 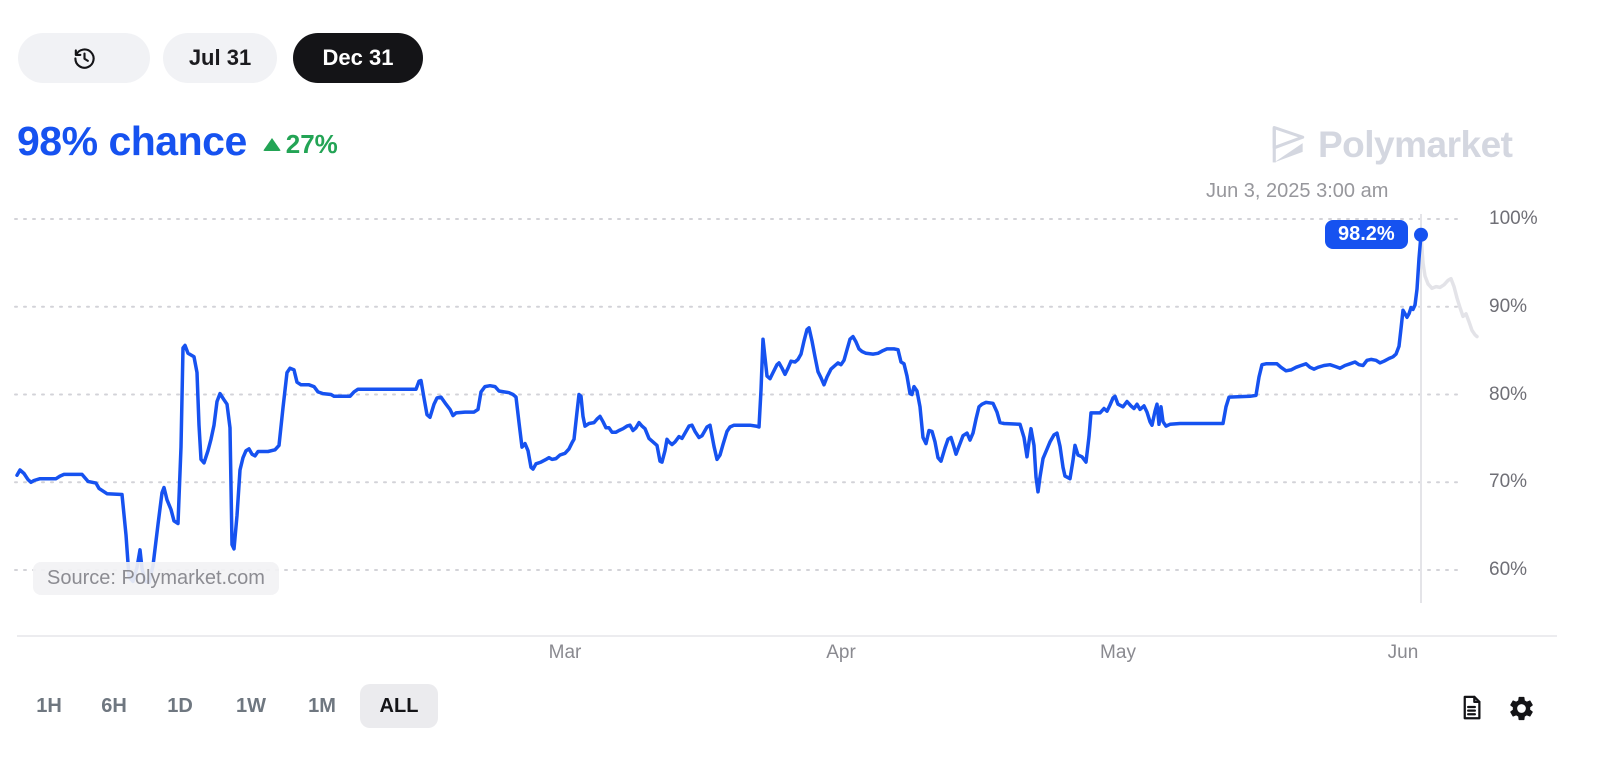 I want to click on date-button-label: Jul 31, so click(x=220, y=57).